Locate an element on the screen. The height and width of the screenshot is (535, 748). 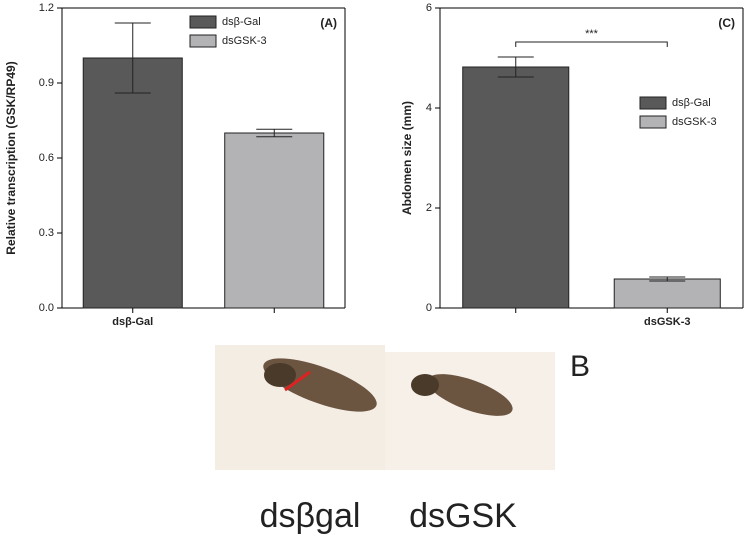
photo-caption: dsGSK is located at coordinates (463, 516).